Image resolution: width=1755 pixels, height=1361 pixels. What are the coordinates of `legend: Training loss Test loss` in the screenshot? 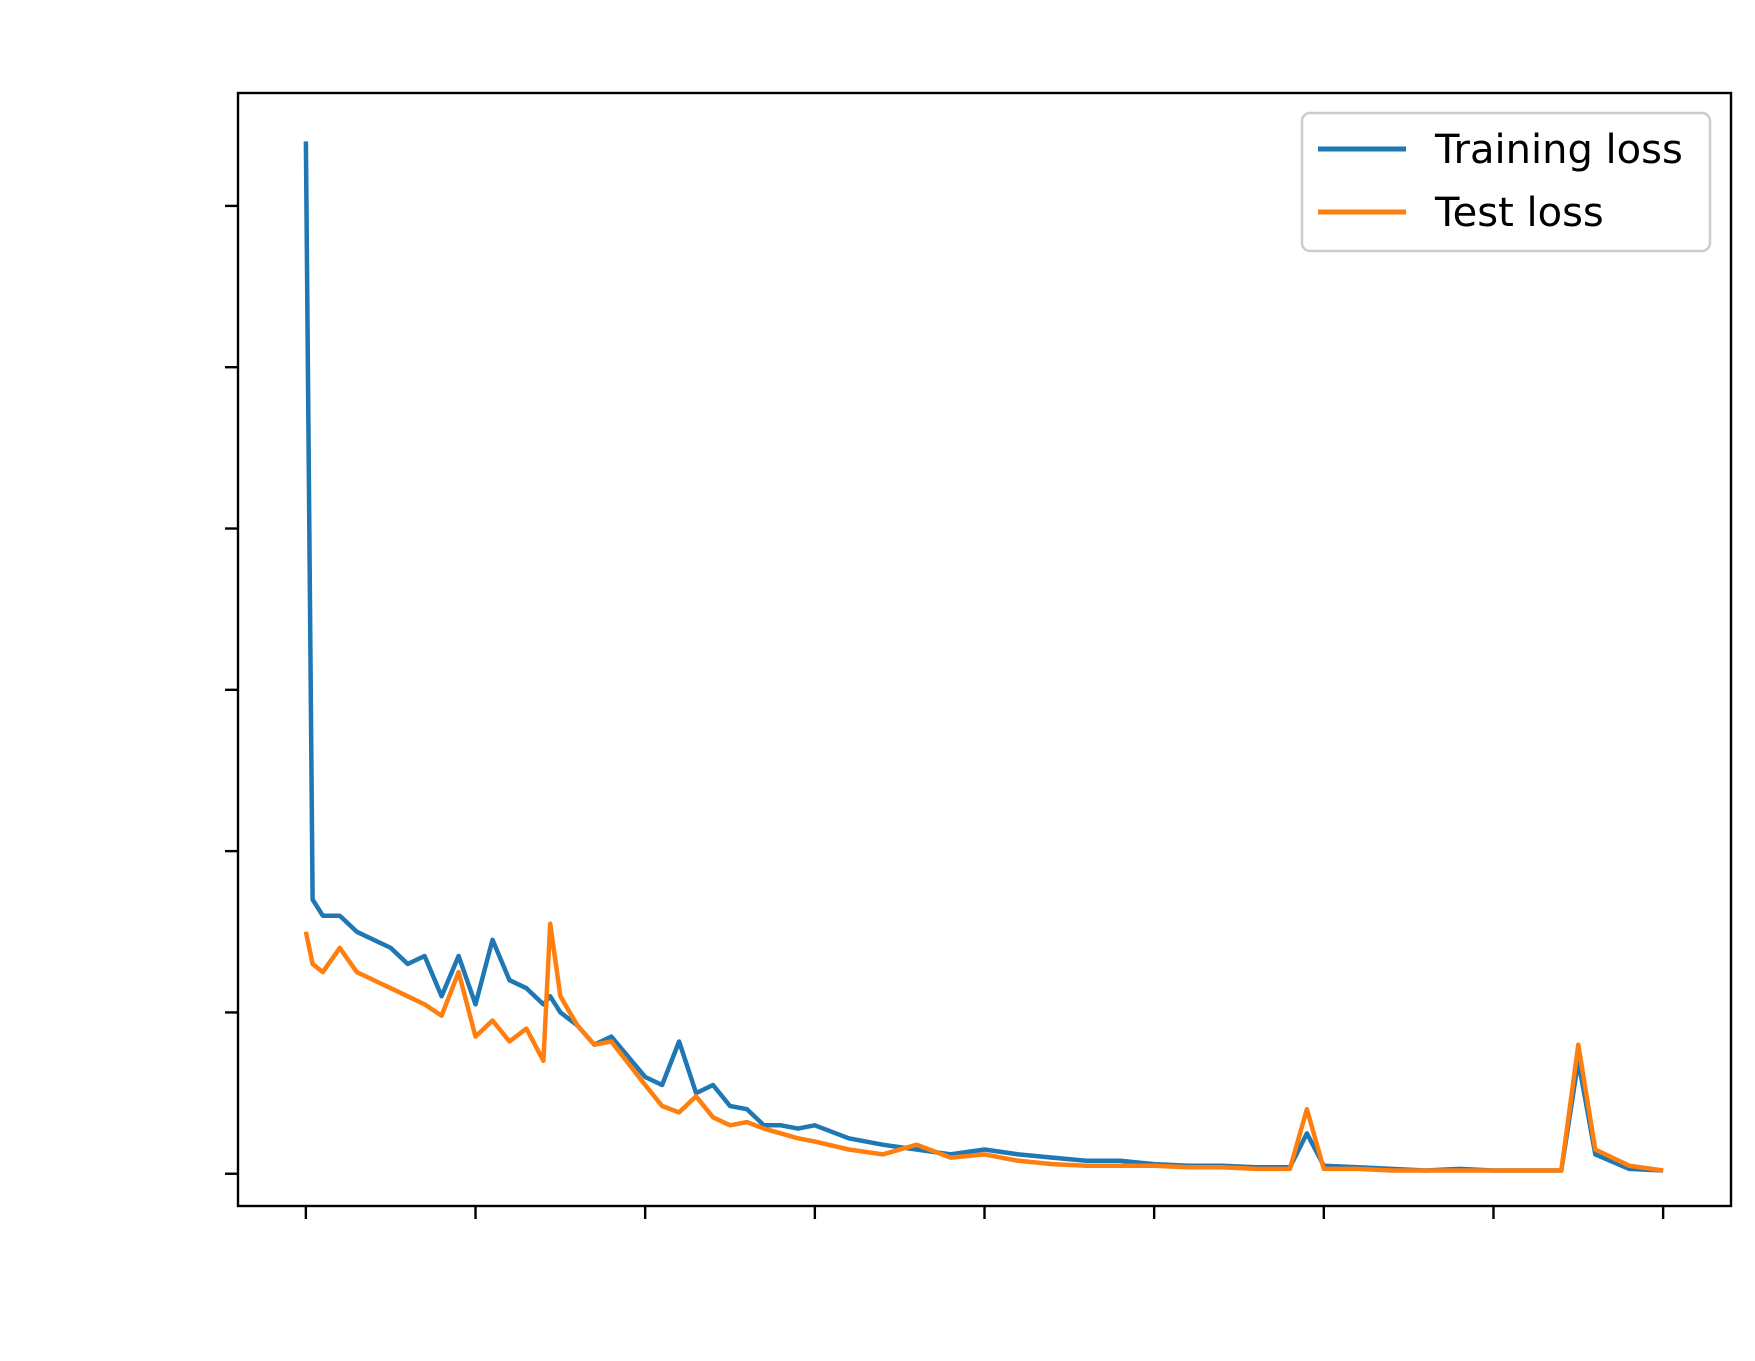 It's located at (1506, 182).